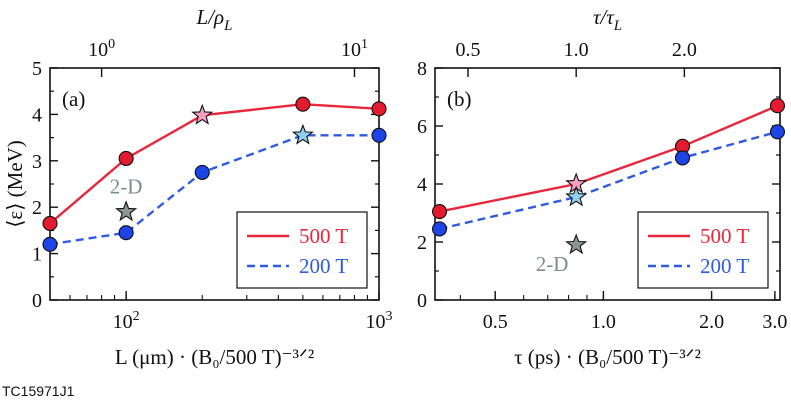  What do you see at coordinates (379, 321) in the screenshot?
I see `x-tick-label: 10³` at bounding box center [379, 321].